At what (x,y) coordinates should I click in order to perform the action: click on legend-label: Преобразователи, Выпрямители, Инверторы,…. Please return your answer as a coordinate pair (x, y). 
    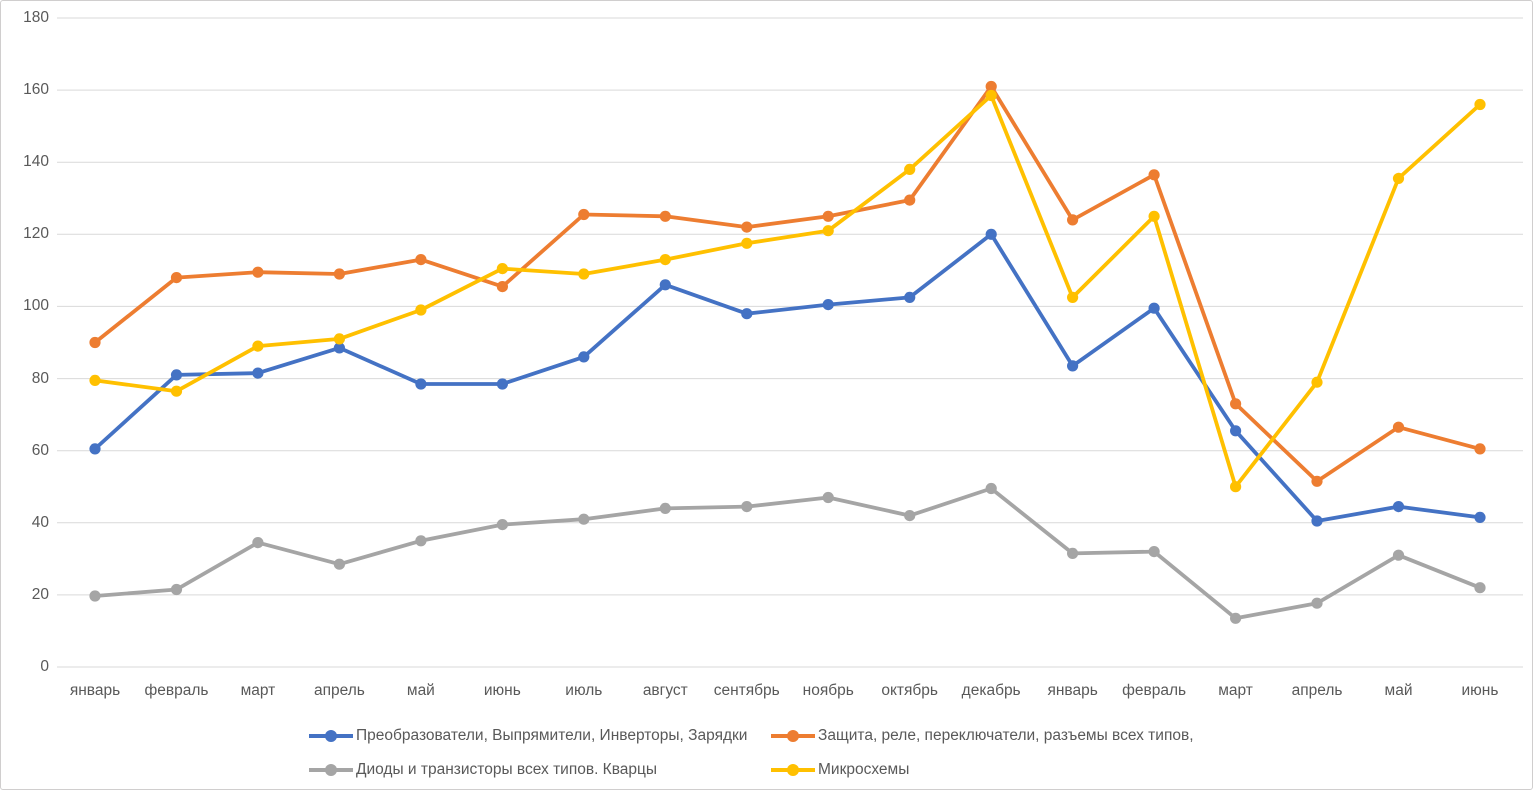
    Looking at the image, I should click on (552, 735).